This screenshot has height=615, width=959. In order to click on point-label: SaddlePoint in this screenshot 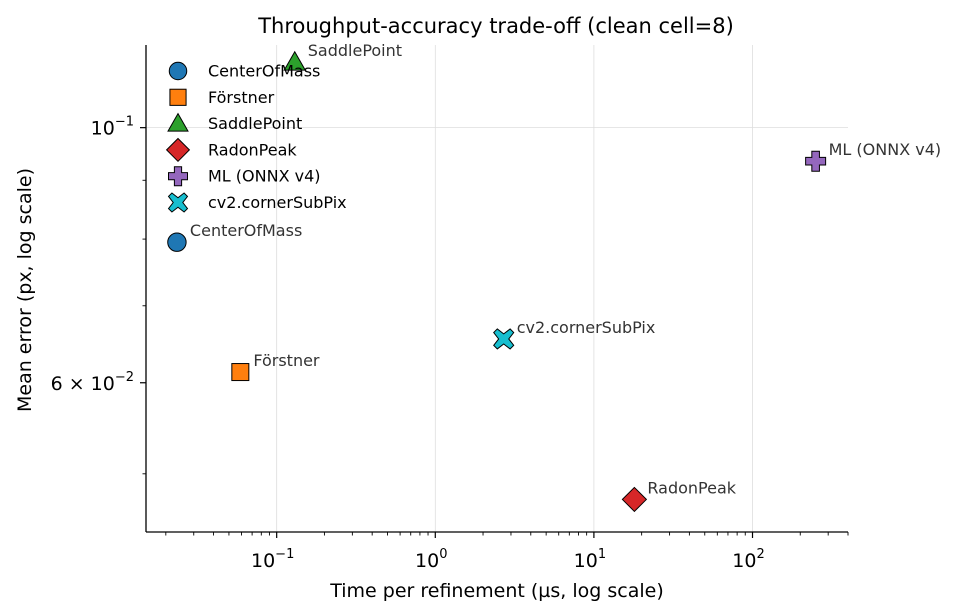, I will do `click(355, 50)`.